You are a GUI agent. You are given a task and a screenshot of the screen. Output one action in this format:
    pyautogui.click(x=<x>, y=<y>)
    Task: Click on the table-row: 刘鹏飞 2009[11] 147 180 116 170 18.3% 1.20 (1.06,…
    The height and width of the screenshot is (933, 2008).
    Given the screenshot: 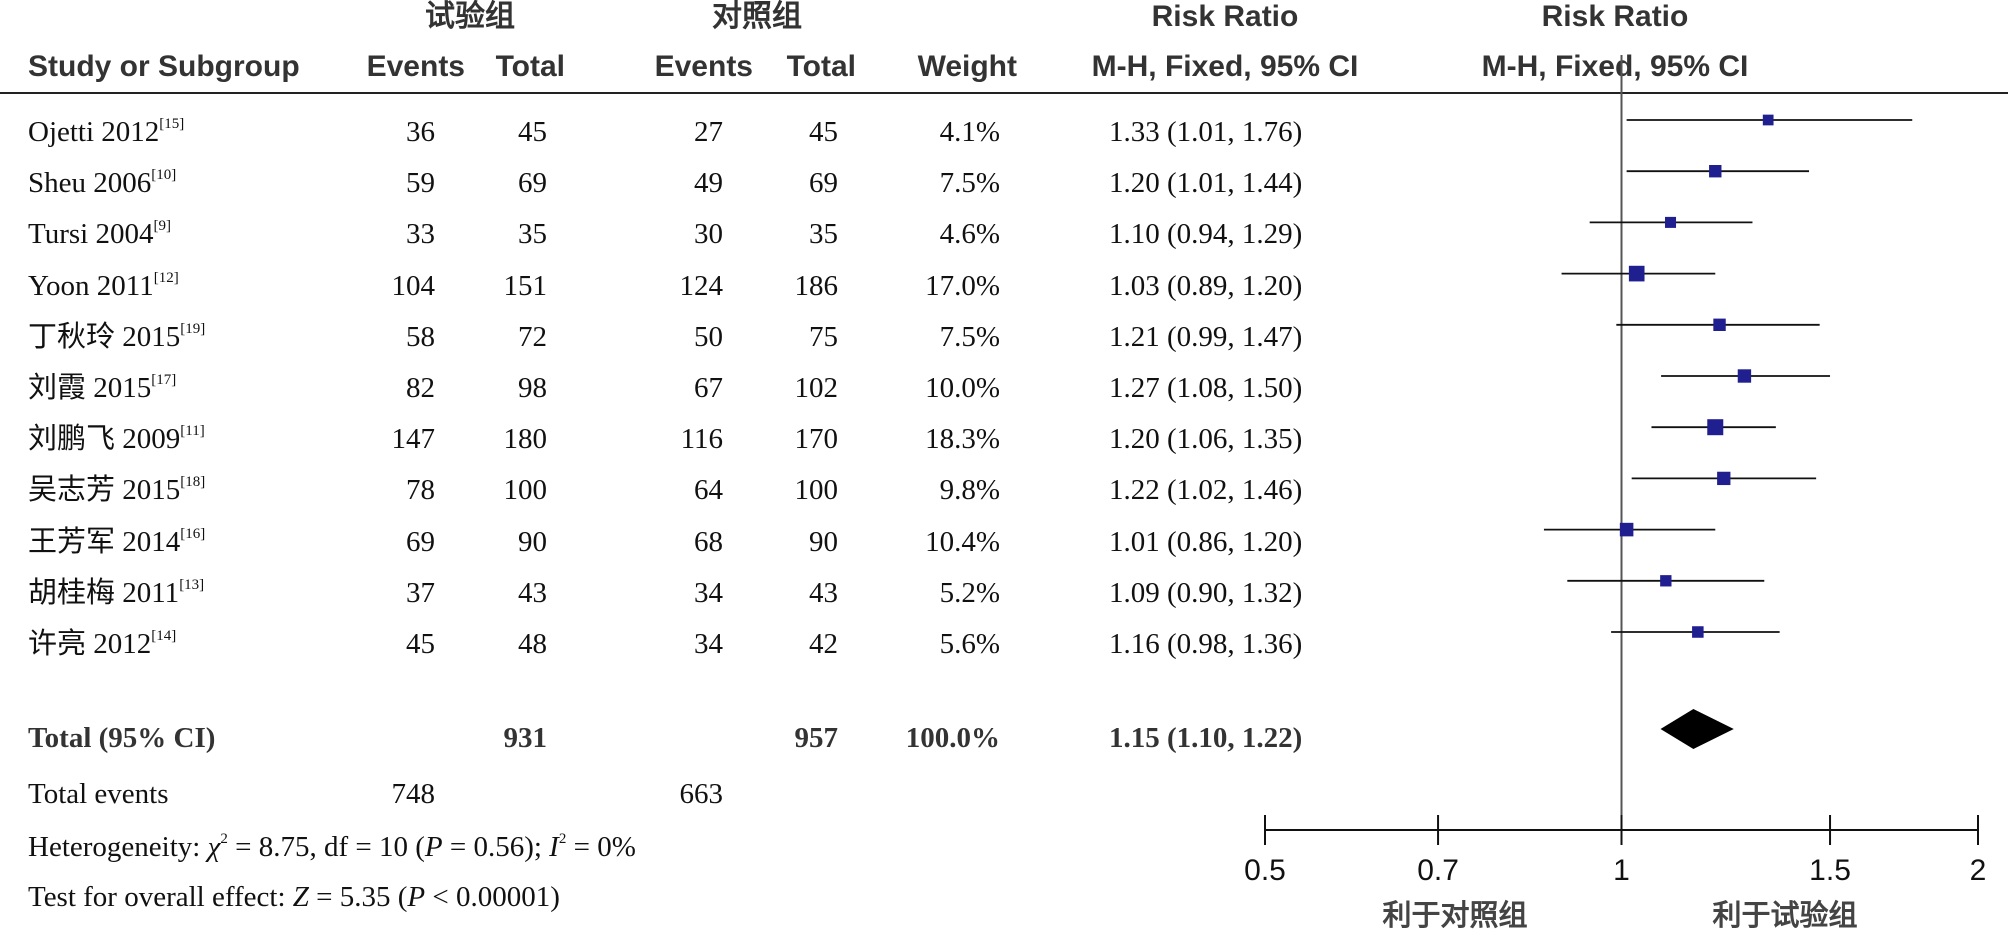 What is the action you would take?
    pyautogui.click(x=700, y=442)
    